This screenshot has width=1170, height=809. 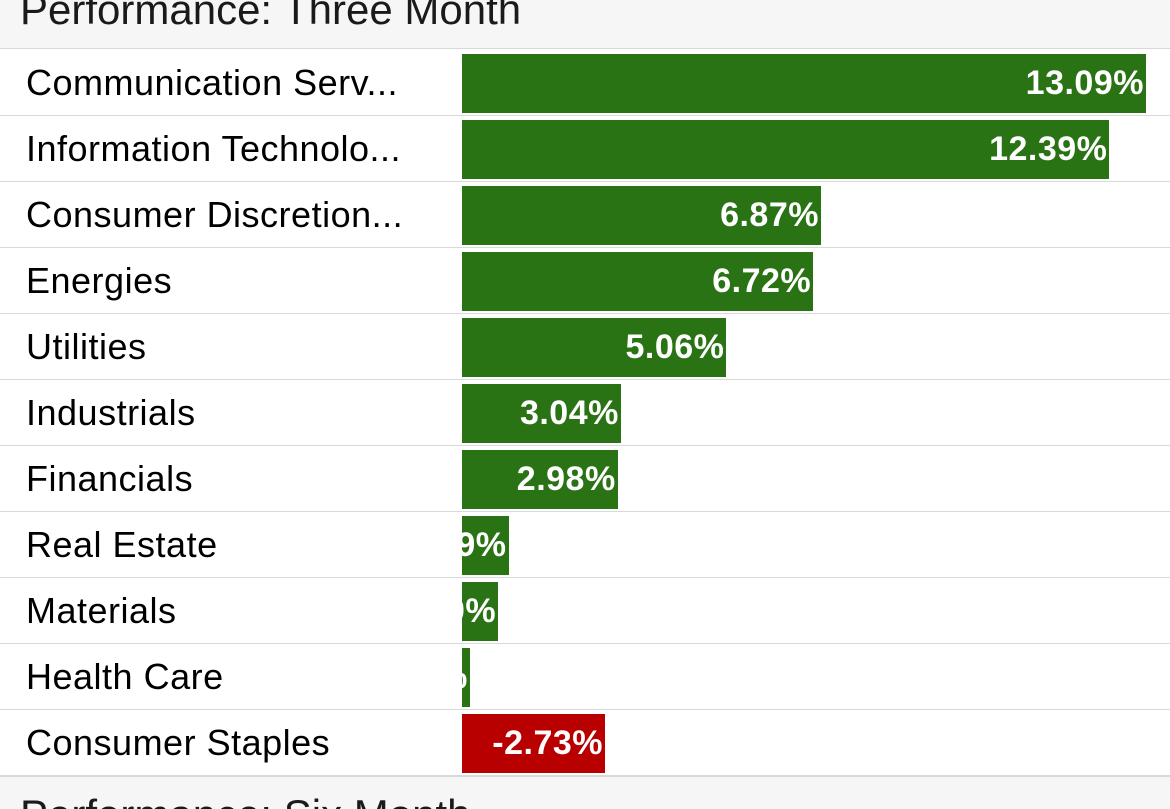 What do you see at coordinates (675, 347) in the screenshot?
I see `bar-value-label: 5.06%` at bounding box center [675, 347].